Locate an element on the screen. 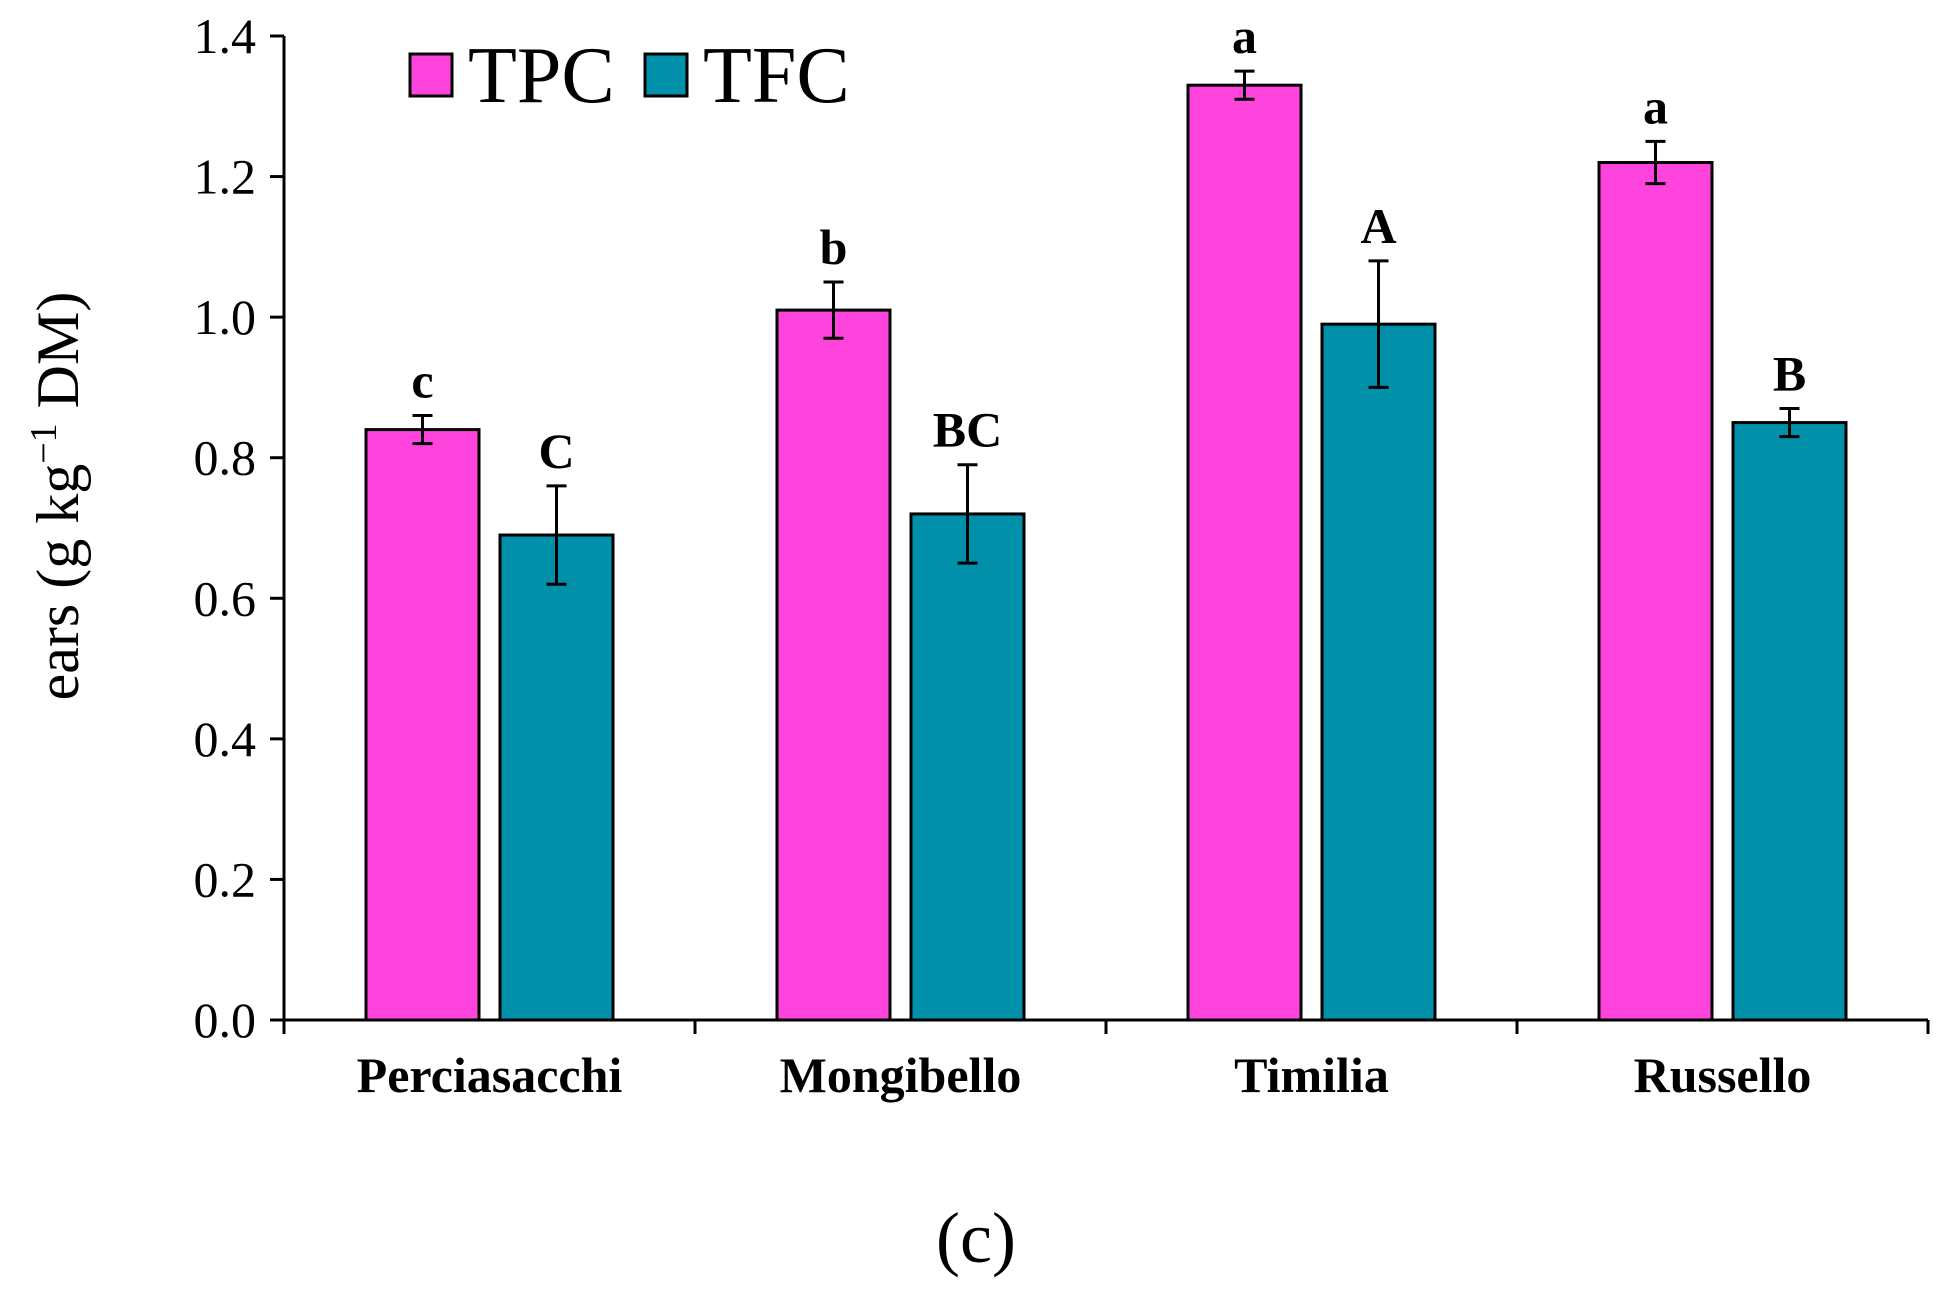 The width and height of the screenshot is (1944, 1294). y-tick-label: 1.2 is located at coordinates (225, 177).